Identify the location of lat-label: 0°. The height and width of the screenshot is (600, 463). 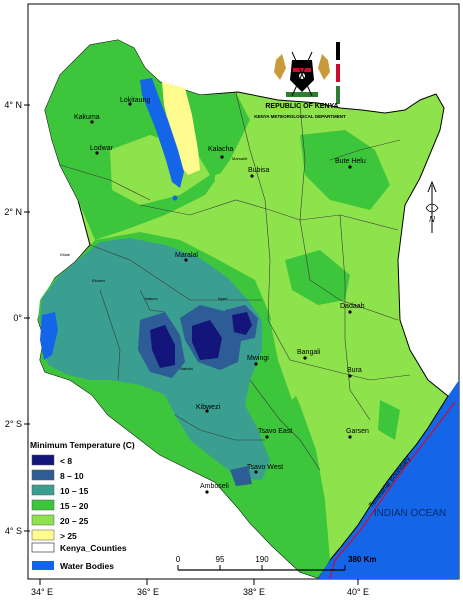
(17, 318).